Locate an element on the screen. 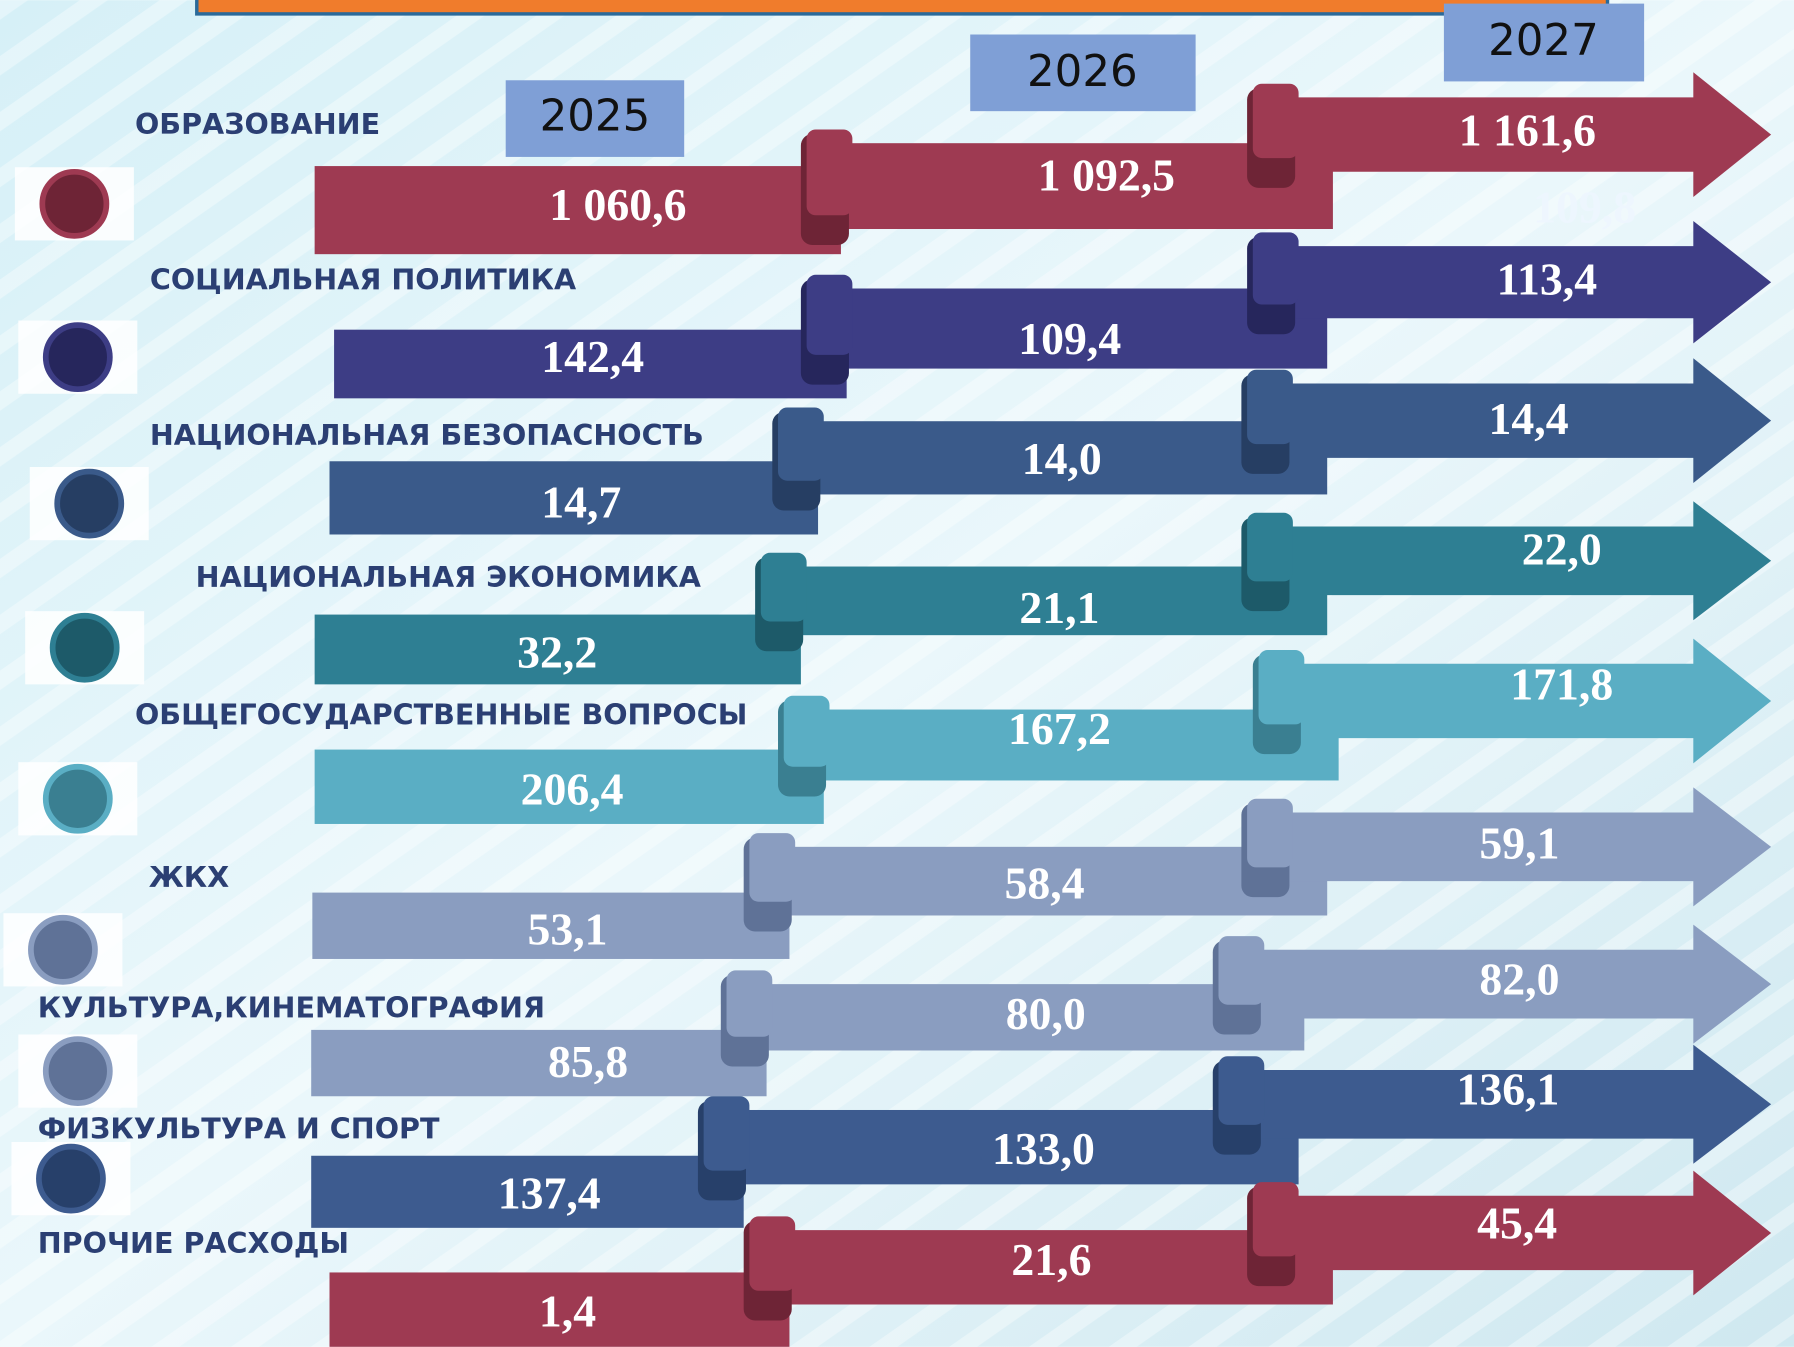 The width and height of the screenshot is (1794, 1347). value-label: 14,7 is located at coordinates (581, 502).